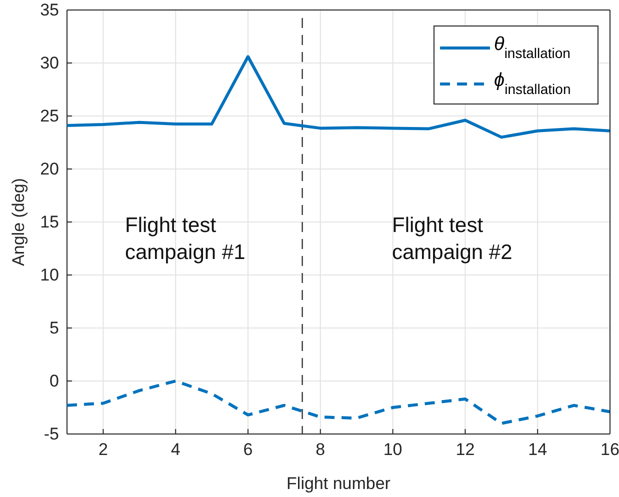 The height and width of the screenshot is (497, 619). I want to click on x-tick-label: 8, so click(321, 450).